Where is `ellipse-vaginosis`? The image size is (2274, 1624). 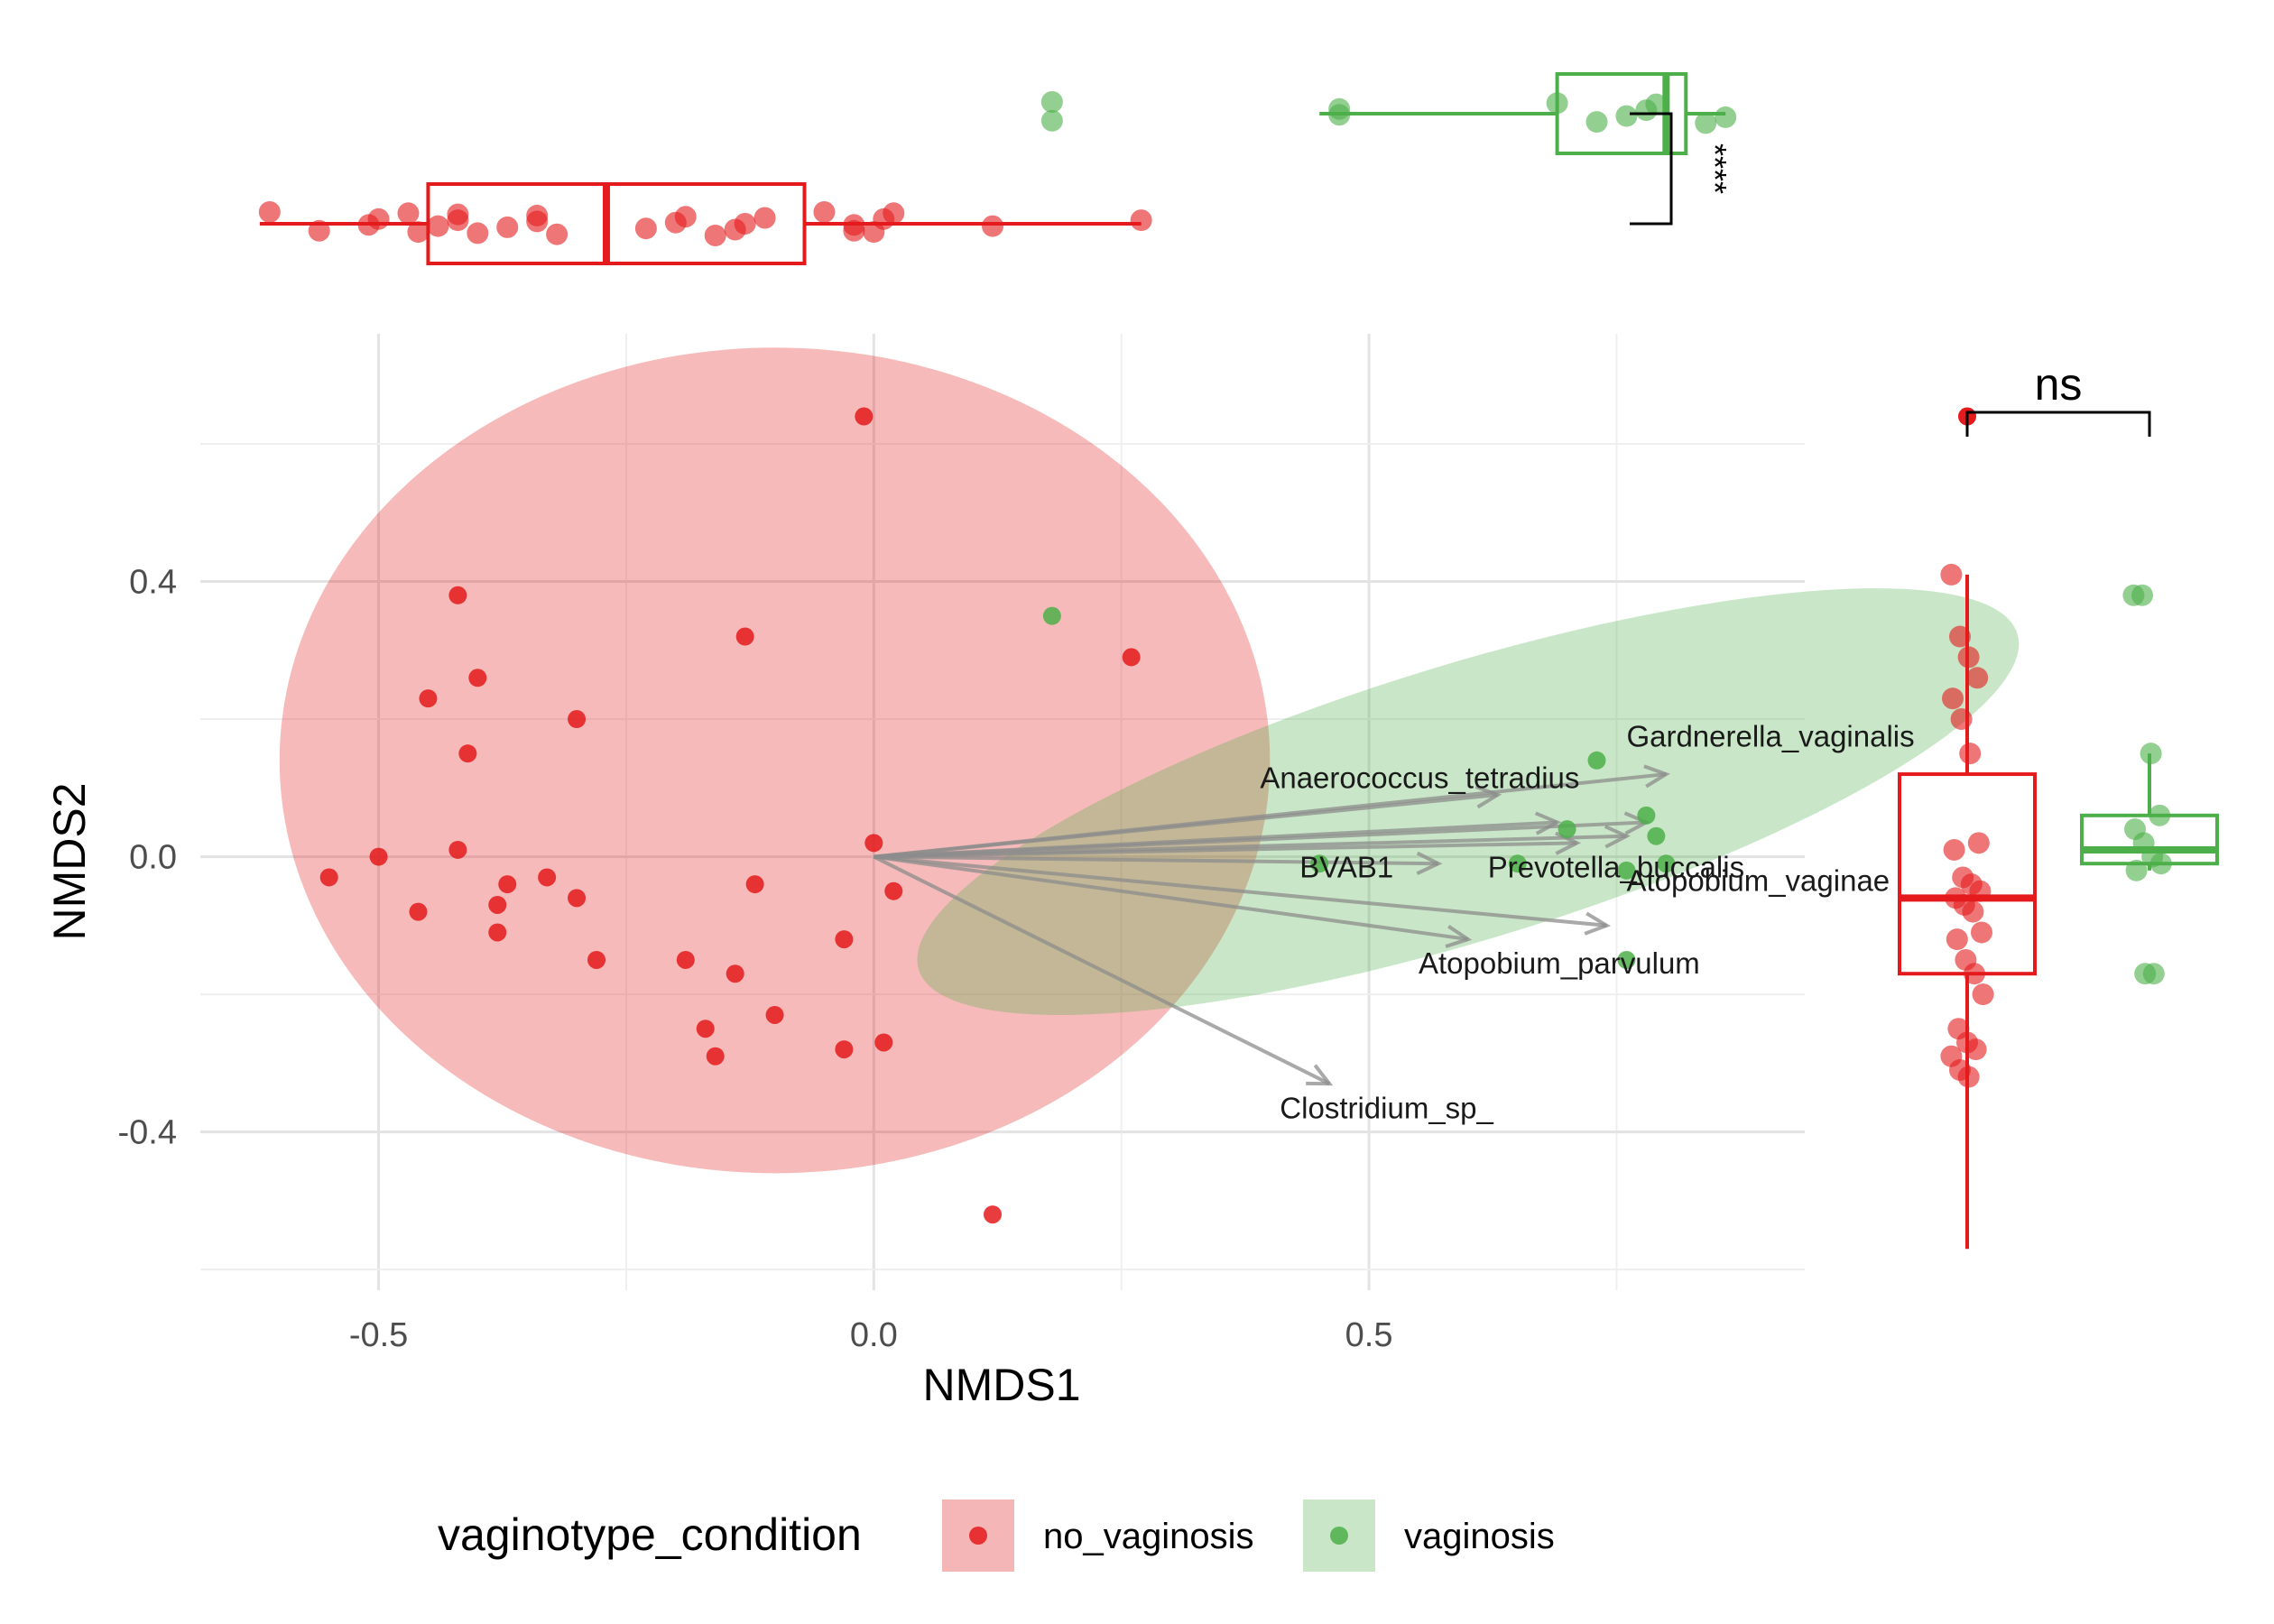 ellipse-vaginosis is located at coordinates (1469, 802).